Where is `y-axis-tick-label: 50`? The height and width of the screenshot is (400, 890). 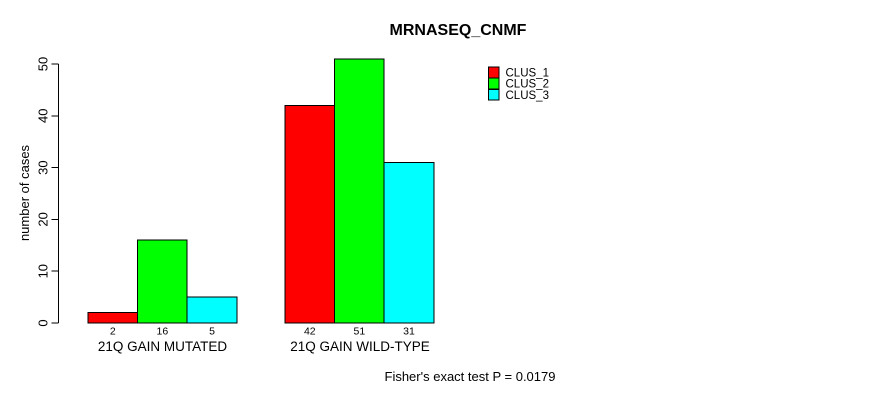 y-axis-tick-label: 50 is located at coordinates (43, 64).